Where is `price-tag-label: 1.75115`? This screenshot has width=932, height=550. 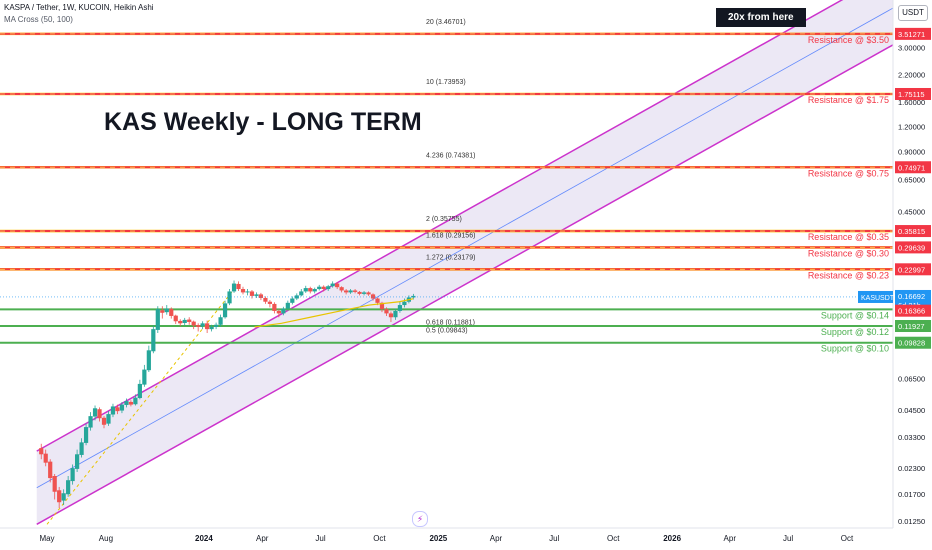 price-tag-label: 1.75115 is located at coordinates (911, 94).